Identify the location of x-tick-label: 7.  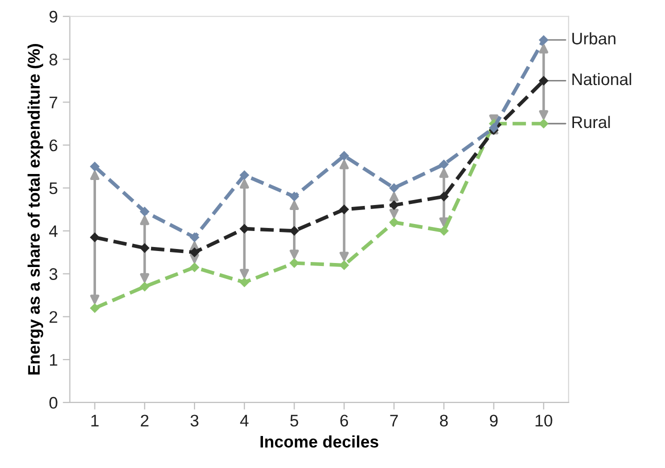
(394, 420).